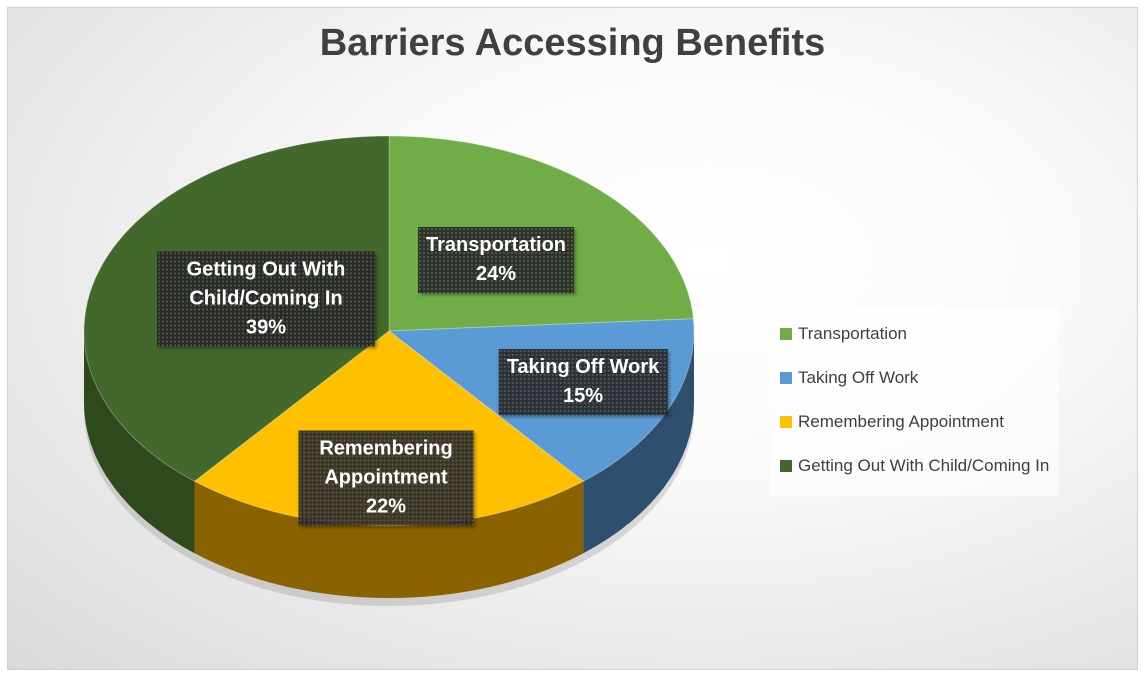 This screenshot has height=677, width=1145. What do you see at coordinates (583, 382) in the screenshot?
I see `data-label: Taking Off Work 15%` at bounding box center [583, 382].